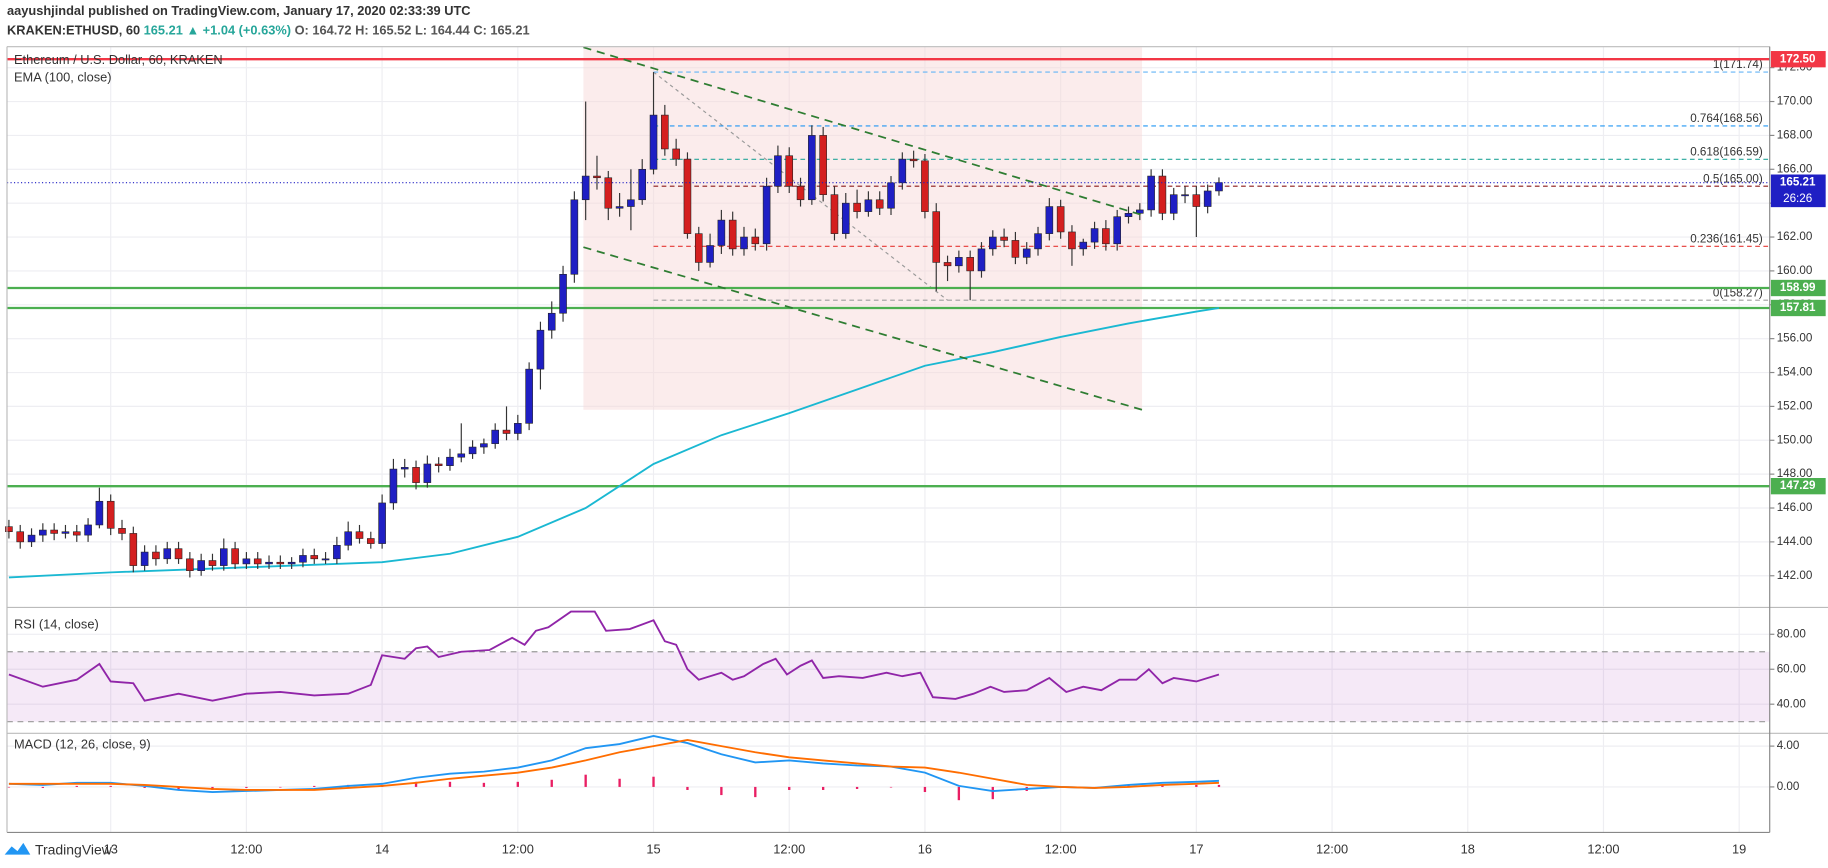 The image size is (1828, 868). What do you see at coordinates (1196, 848) in the screenshot?
I see `x-tick-label: 17` at bounding box center [1196, 848].